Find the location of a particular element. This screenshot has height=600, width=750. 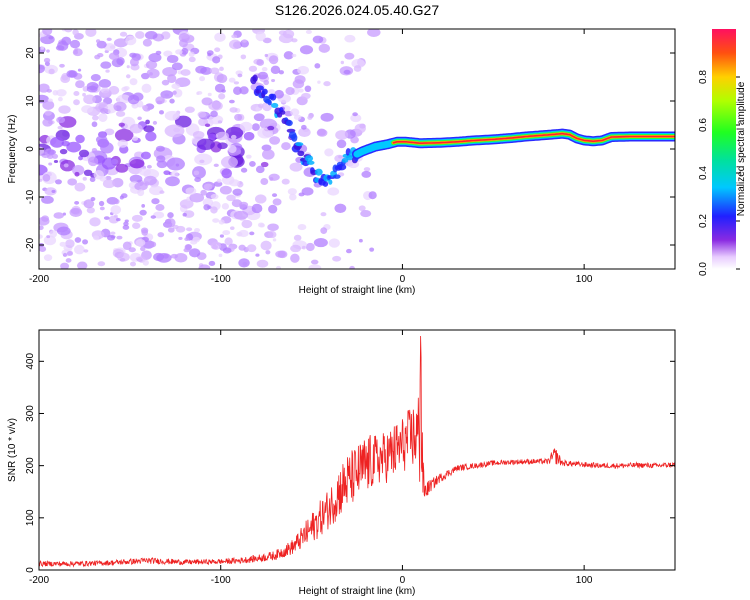

spectrogram-y-tick-label: -10 is located at coordinates (30, 196).